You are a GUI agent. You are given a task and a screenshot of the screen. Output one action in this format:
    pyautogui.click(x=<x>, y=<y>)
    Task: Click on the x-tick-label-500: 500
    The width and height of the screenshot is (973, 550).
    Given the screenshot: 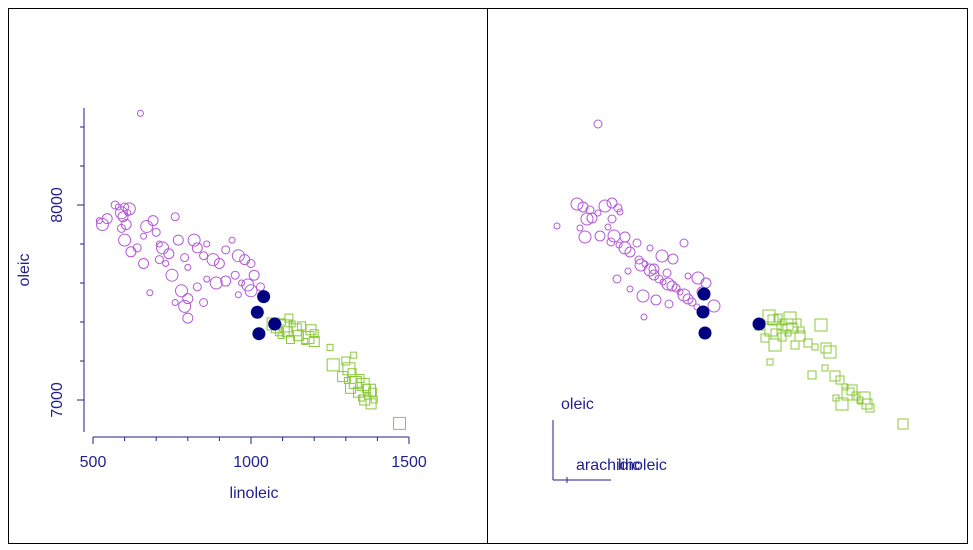 What is the action you would take?
    pyautogui.click(x=93, y=462)
    